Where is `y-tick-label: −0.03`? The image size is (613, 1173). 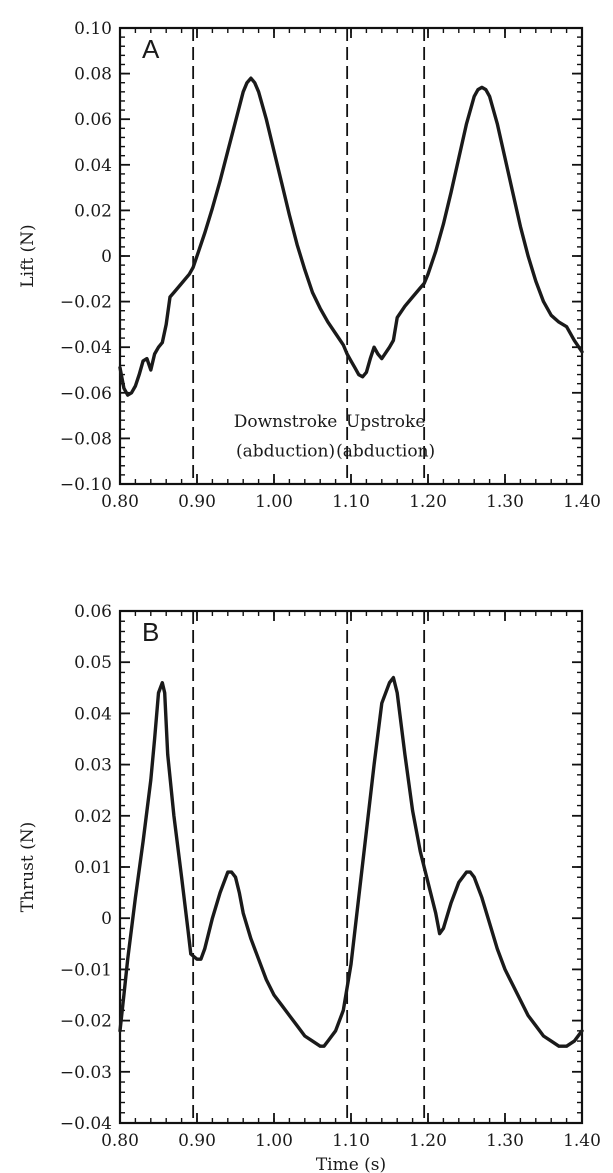 y-tick-label: −0.03 is located at coordinates (86, 1073).